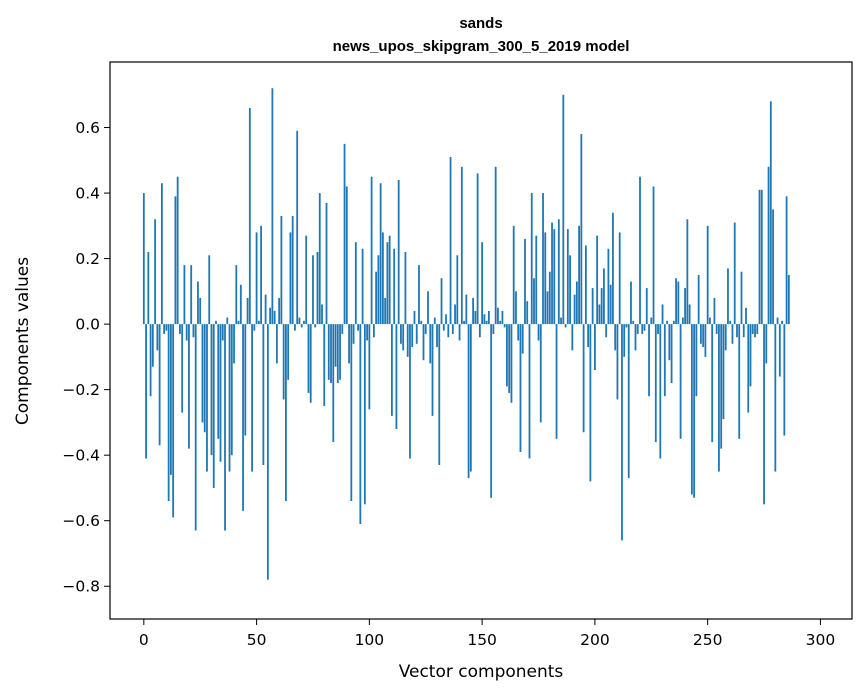 The image size is (867, 696). What do you see at coordinates (257, 640) in the screenshot?
I see `x-tick-label: 50` at bounding box center [257, 640].